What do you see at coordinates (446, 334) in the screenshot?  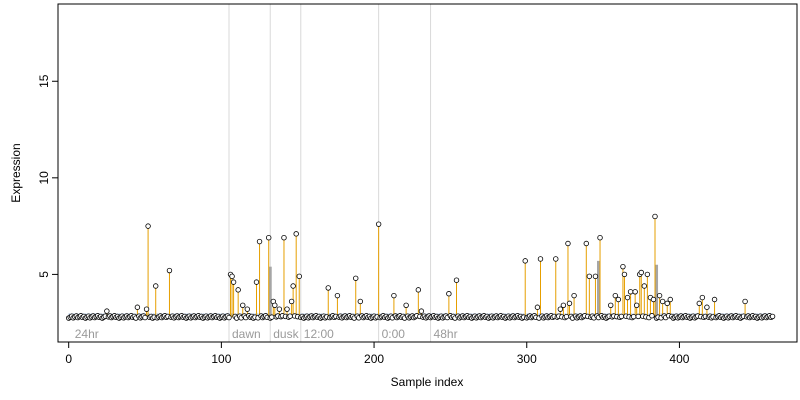 I see `region-label: 48hr` at bounding box center [446, 334].